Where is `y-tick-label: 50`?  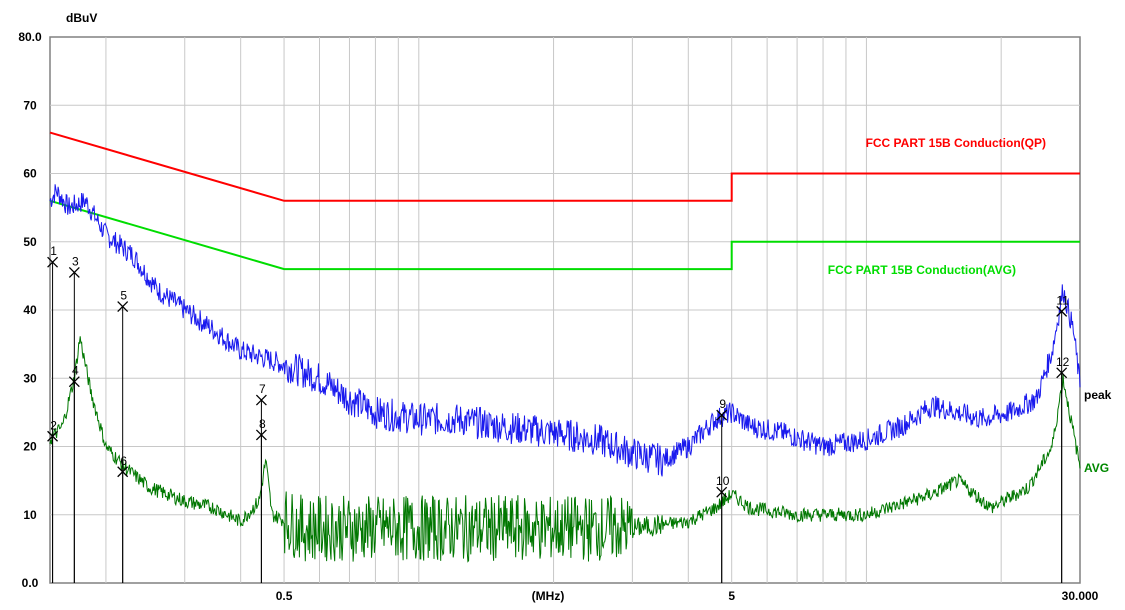
y-tick-label: 50 is located at coordinates (30, 242).